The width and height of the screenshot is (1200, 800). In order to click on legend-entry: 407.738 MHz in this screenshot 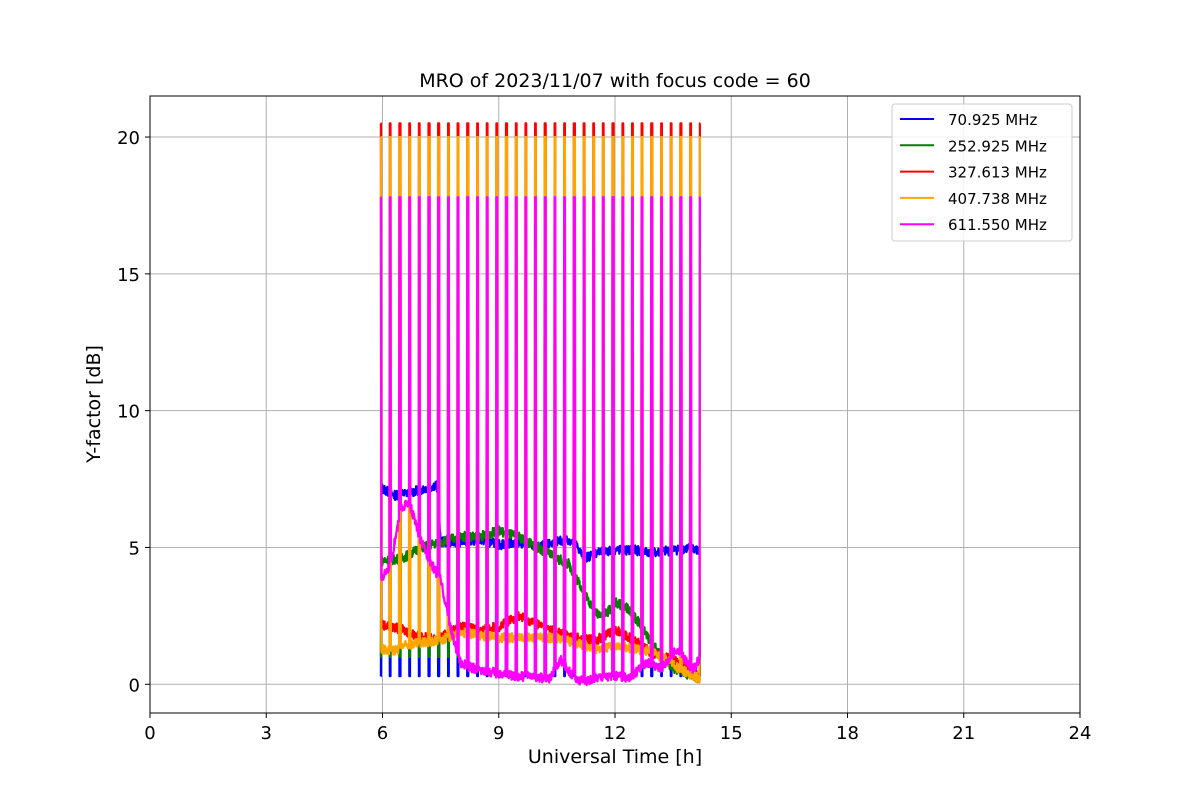, I will do `click(997, 199)`.